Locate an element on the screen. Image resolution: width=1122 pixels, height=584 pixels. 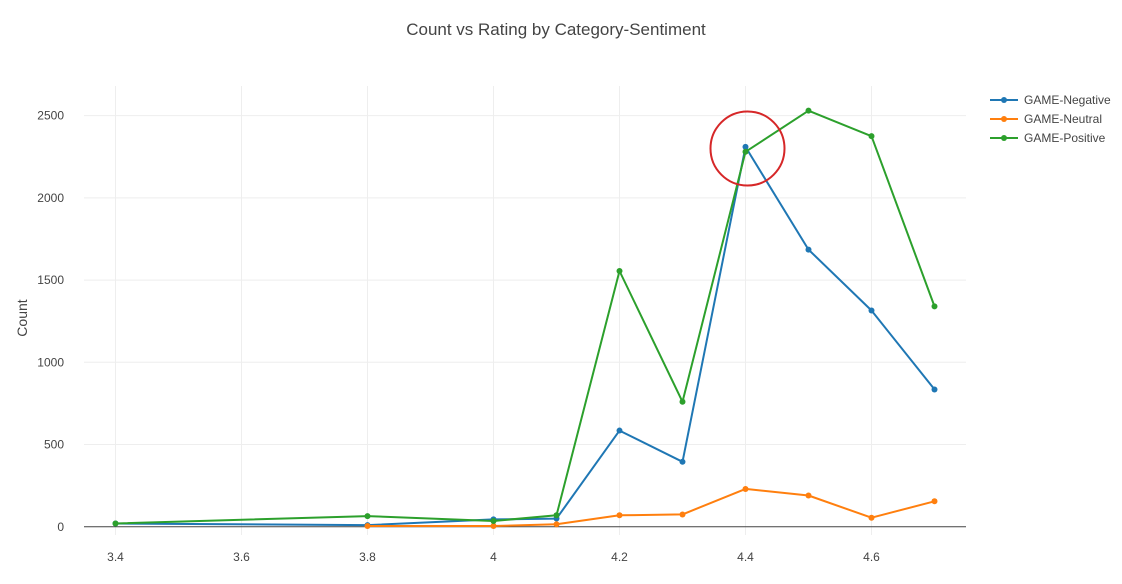
legend-item-game-neutral: GAME-Neutral is located at coordinates (1046, 119).